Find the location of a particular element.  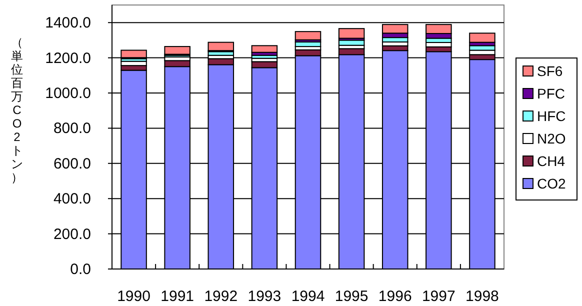

legend-label: CH4 is located at coordinates (551, 161).